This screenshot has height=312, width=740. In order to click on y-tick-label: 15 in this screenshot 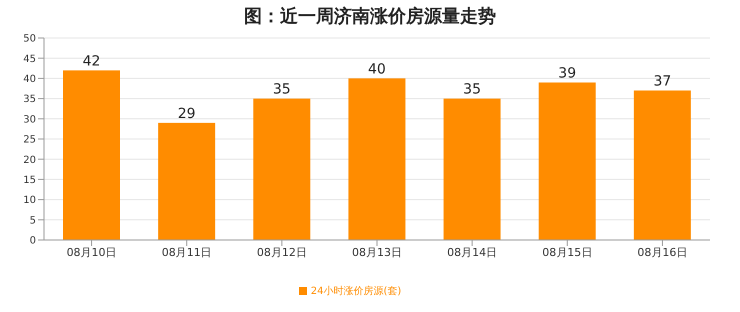, I will do `click(29, 180)`.